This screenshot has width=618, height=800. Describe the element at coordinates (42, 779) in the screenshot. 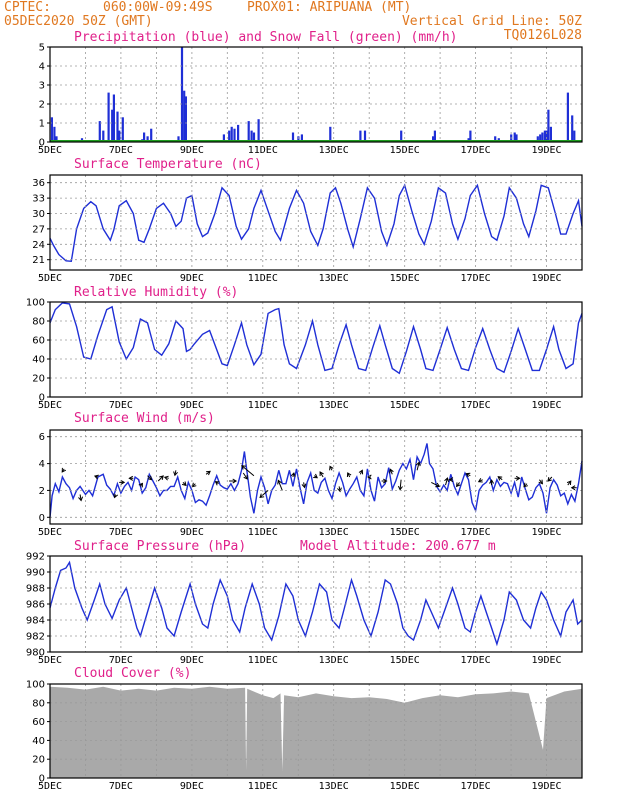

I see `cloud-cover-ytick-label: 0` at that location.